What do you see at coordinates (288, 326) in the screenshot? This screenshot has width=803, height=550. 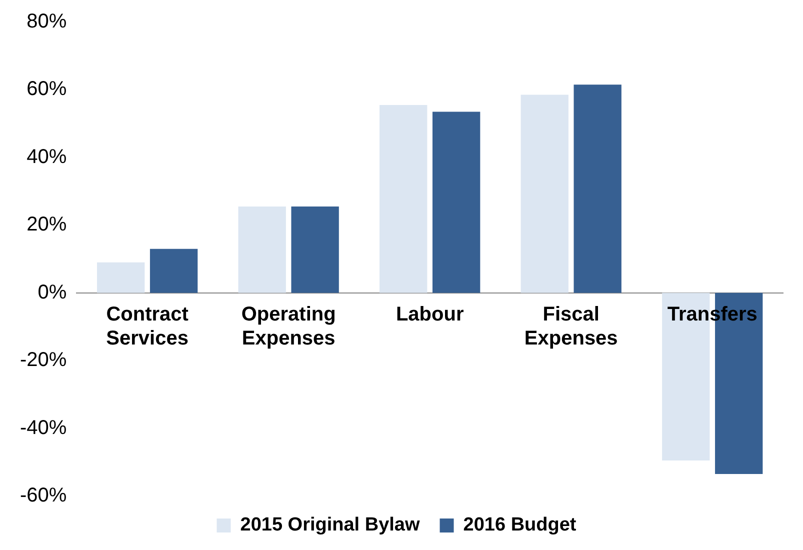 I see `x-tick-label: Operating Expenses` at bounding box center [288, 326].